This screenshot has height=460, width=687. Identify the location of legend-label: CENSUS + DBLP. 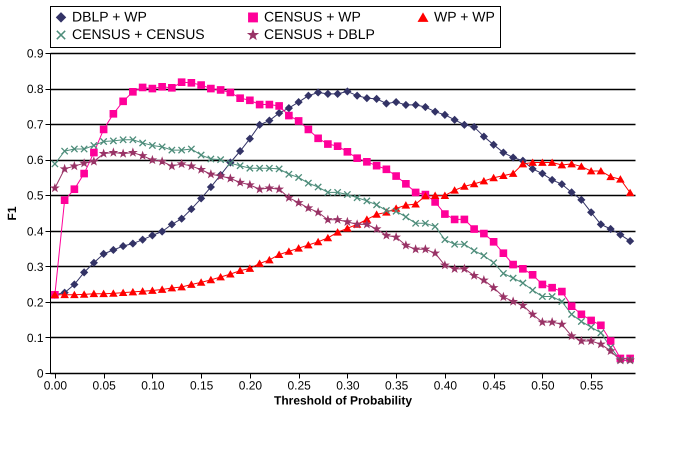
(319, 34).